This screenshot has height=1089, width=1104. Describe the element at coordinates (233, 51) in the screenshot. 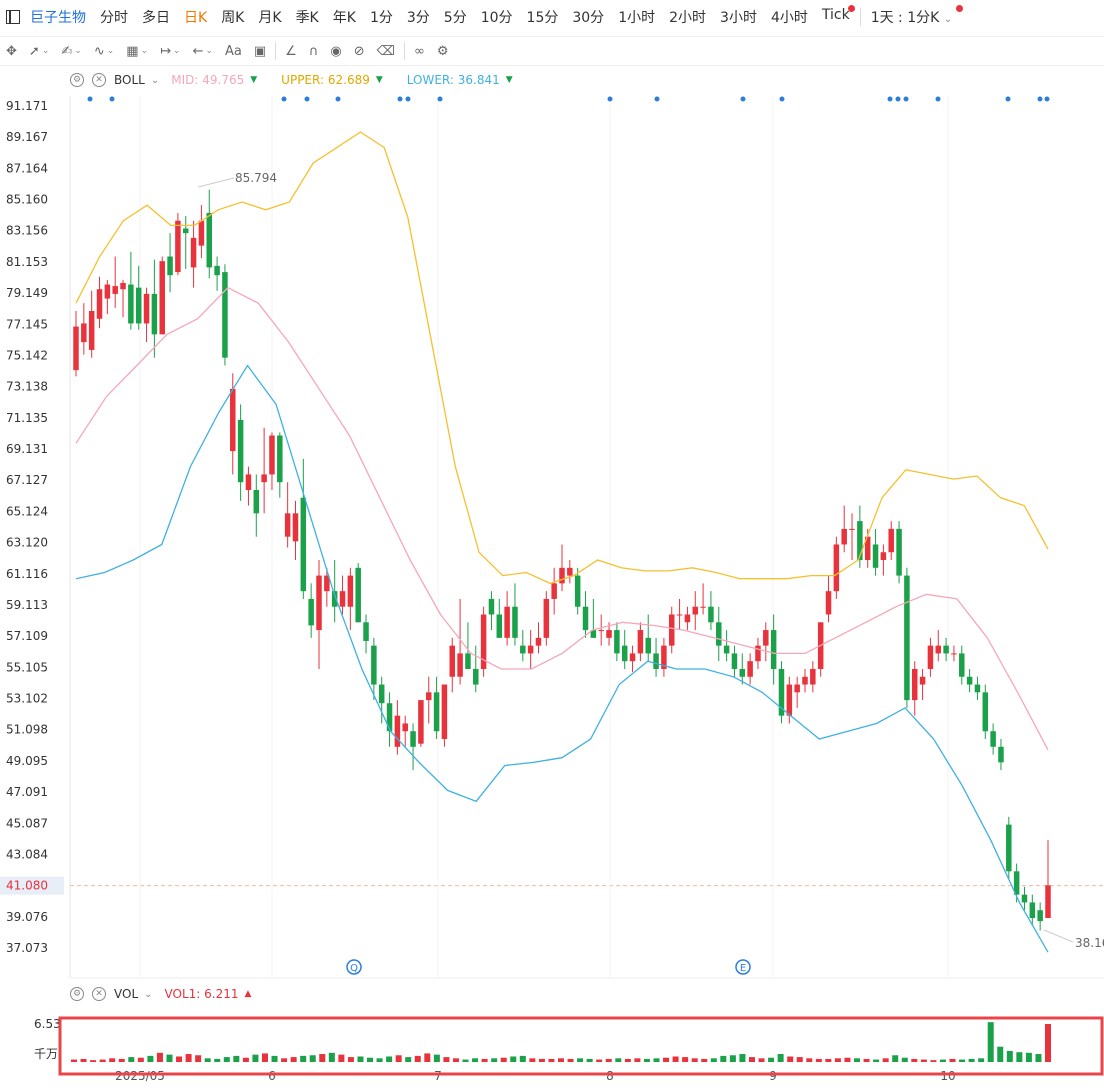

I see `text-tool: Aa` at that location.